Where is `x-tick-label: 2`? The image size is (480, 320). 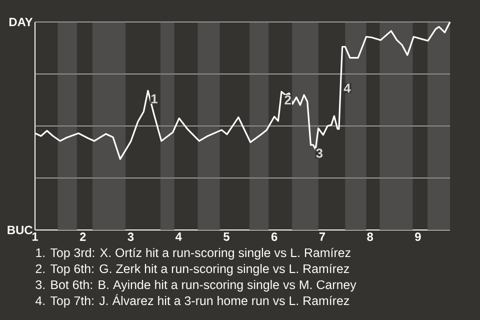 x-tick-label: 2 is located at coordinates (83, 236).